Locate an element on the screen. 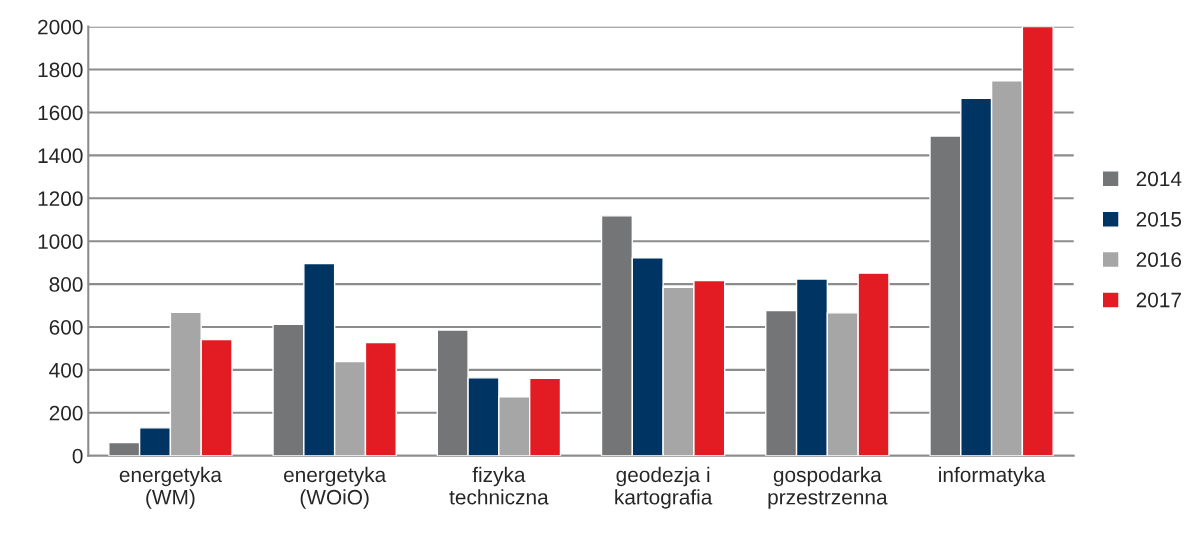  x-tick-label: fizyka techniczna is located at coordinates (499, 485).